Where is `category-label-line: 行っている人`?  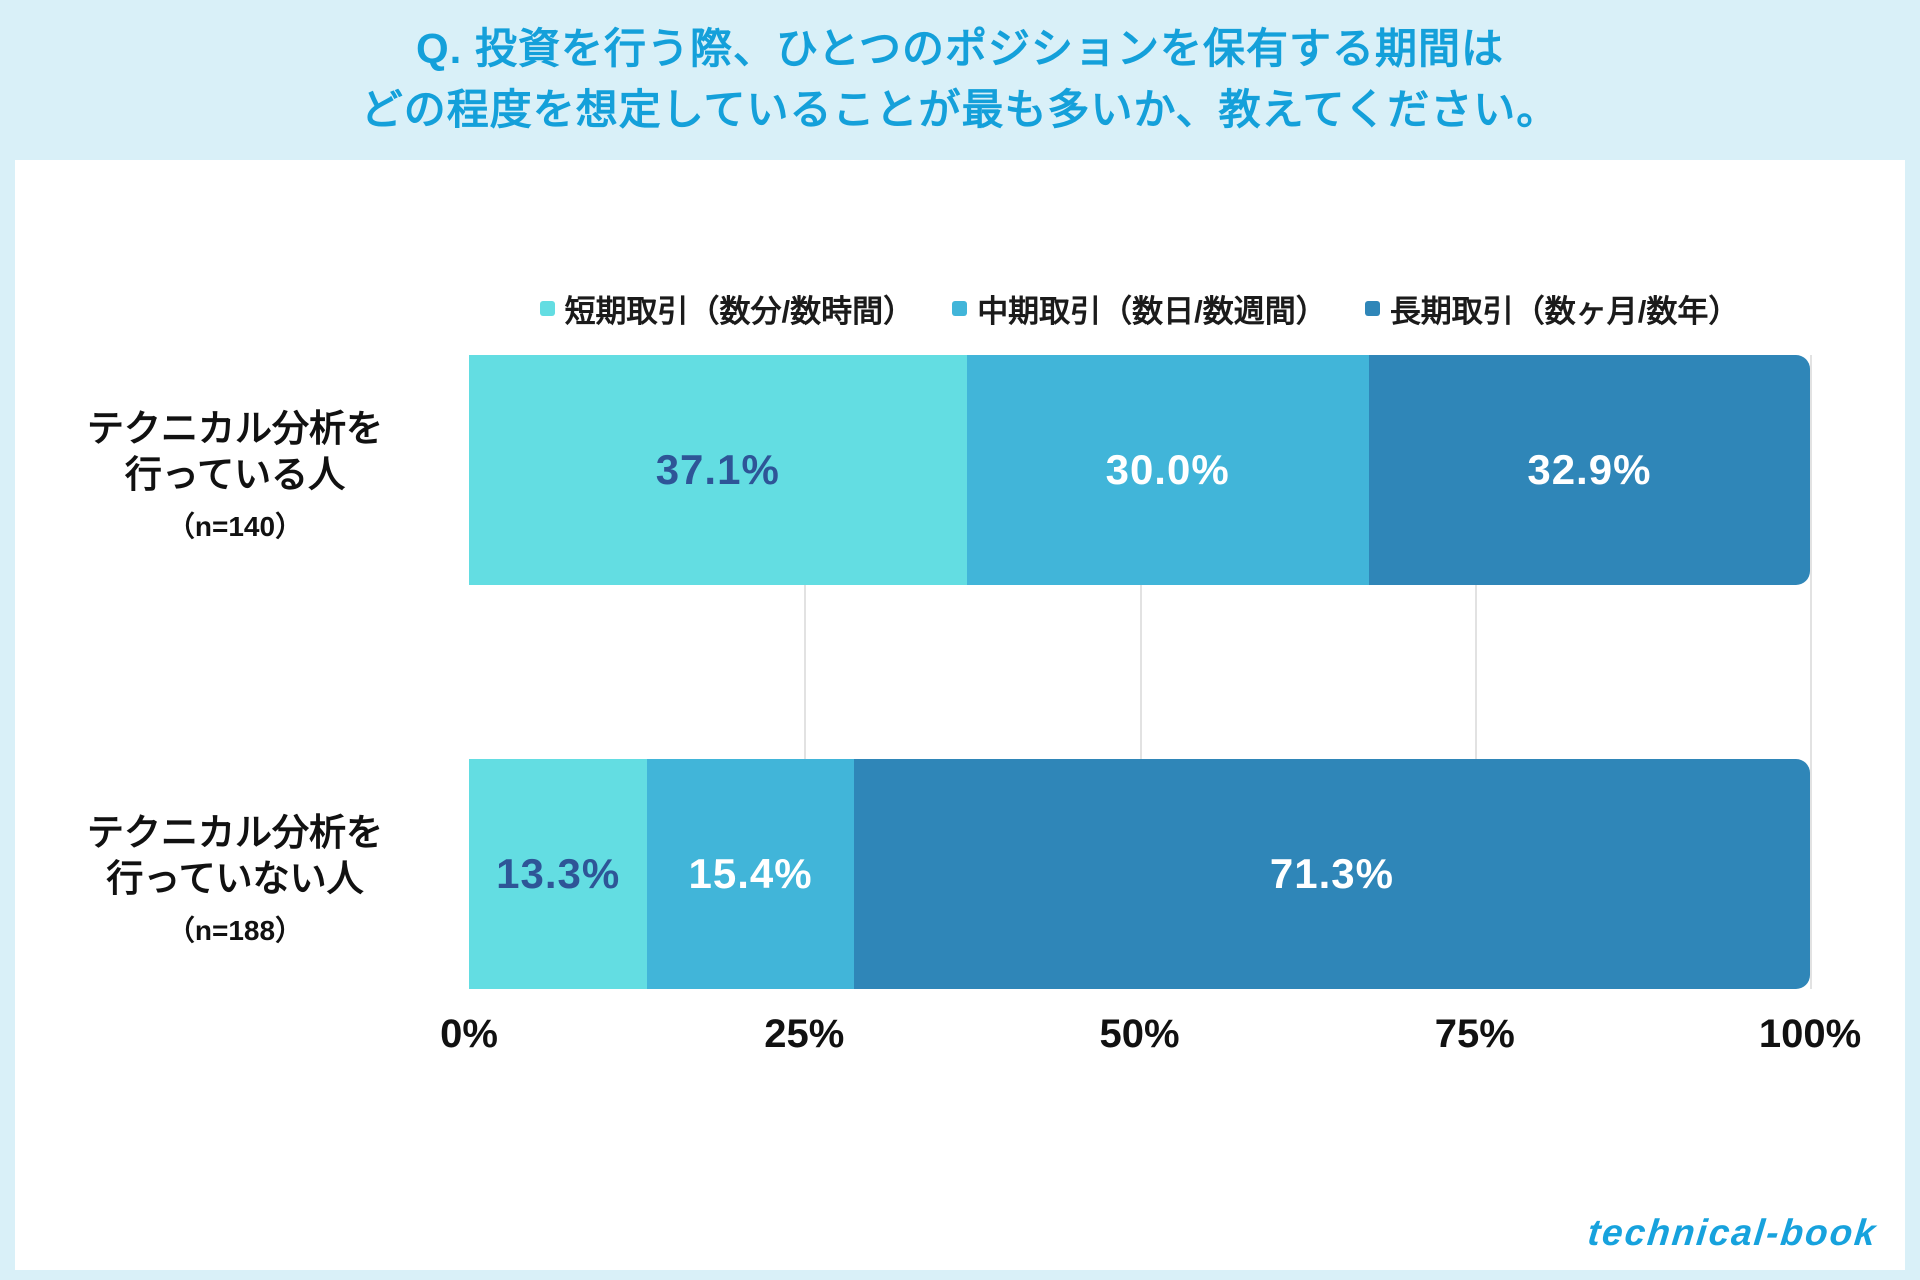
category-label-line: 行っている人 is located at coordinates (235, 475).